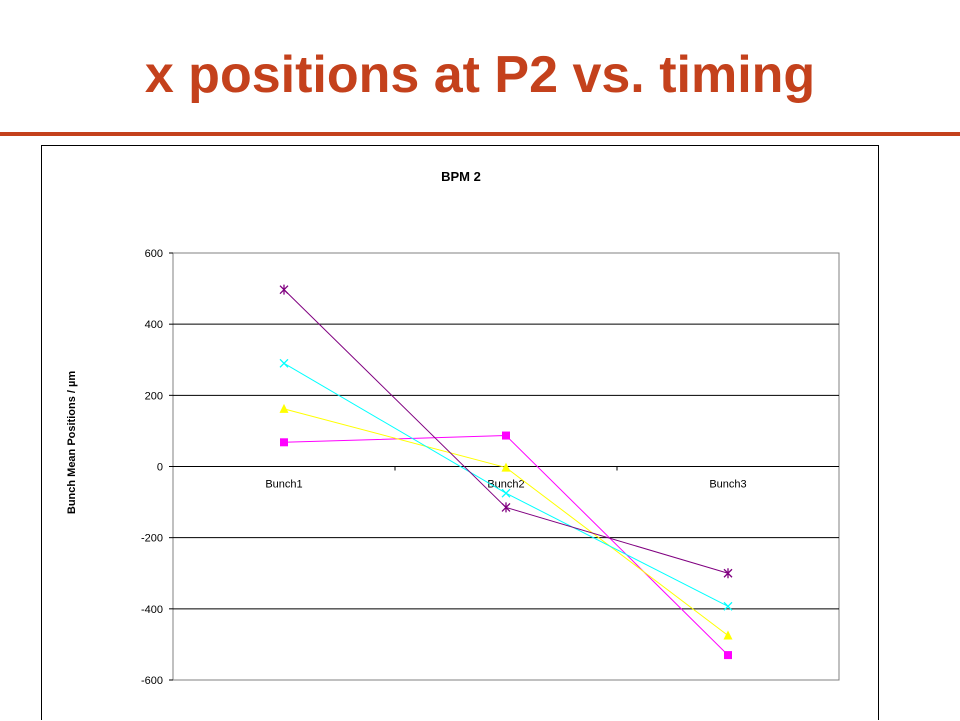 The image size is (960, 721). What do you see at coordinates (727, 485) in the screenshot?
I see `x-tick-label: Bunch3` at bounding box center [727, 485].